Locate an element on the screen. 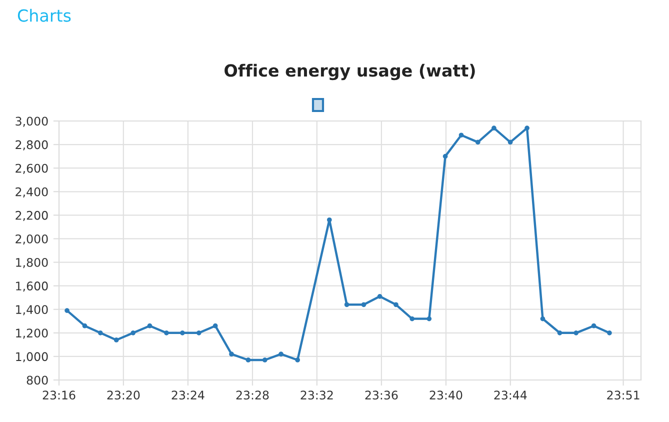  x-tick-label: 23:36 is located at coordinates (381, 395).